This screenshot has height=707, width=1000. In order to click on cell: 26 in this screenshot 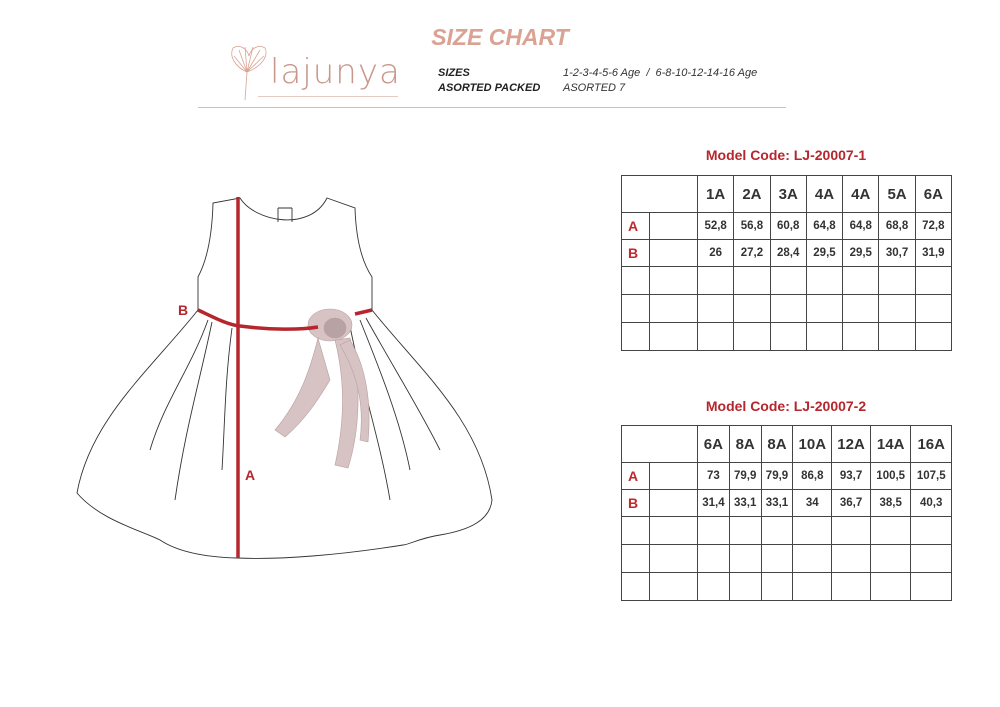, I will do `click(715, 253)`.